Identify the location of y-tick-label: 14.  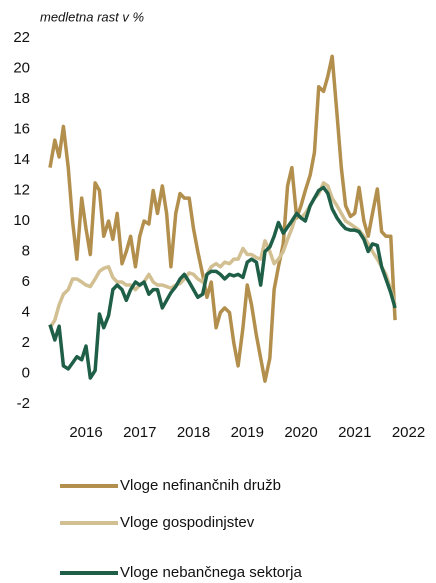
(21, 159).